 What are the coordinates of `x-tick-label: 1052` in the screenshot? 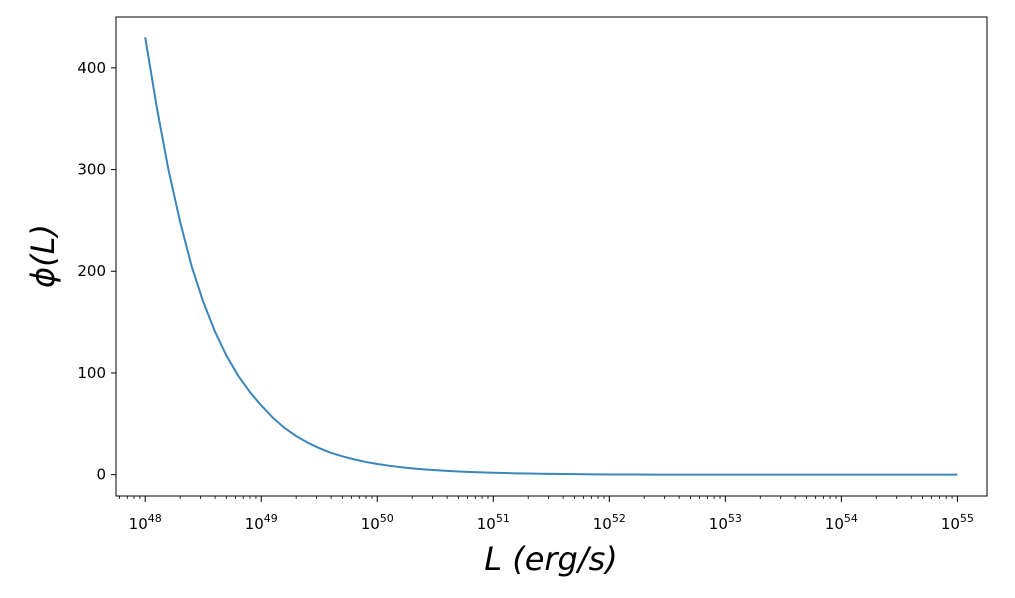 It's located at (609, 522).